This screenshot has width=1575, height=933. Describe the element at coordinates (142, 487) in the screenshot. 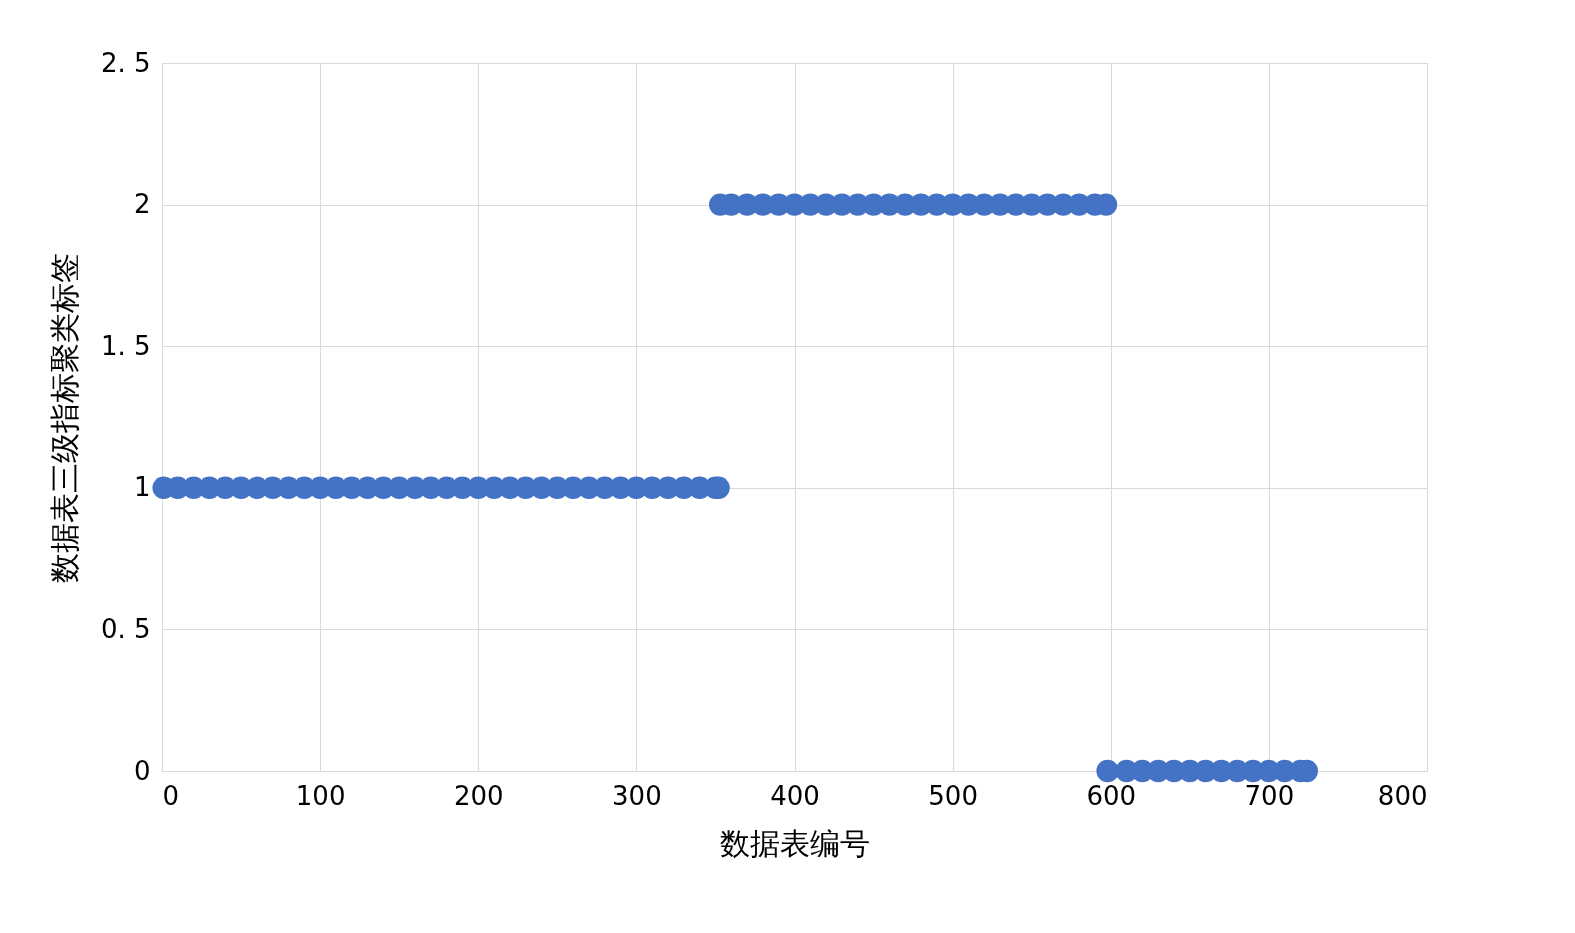

I see `y-tick-label: 1` at that location.